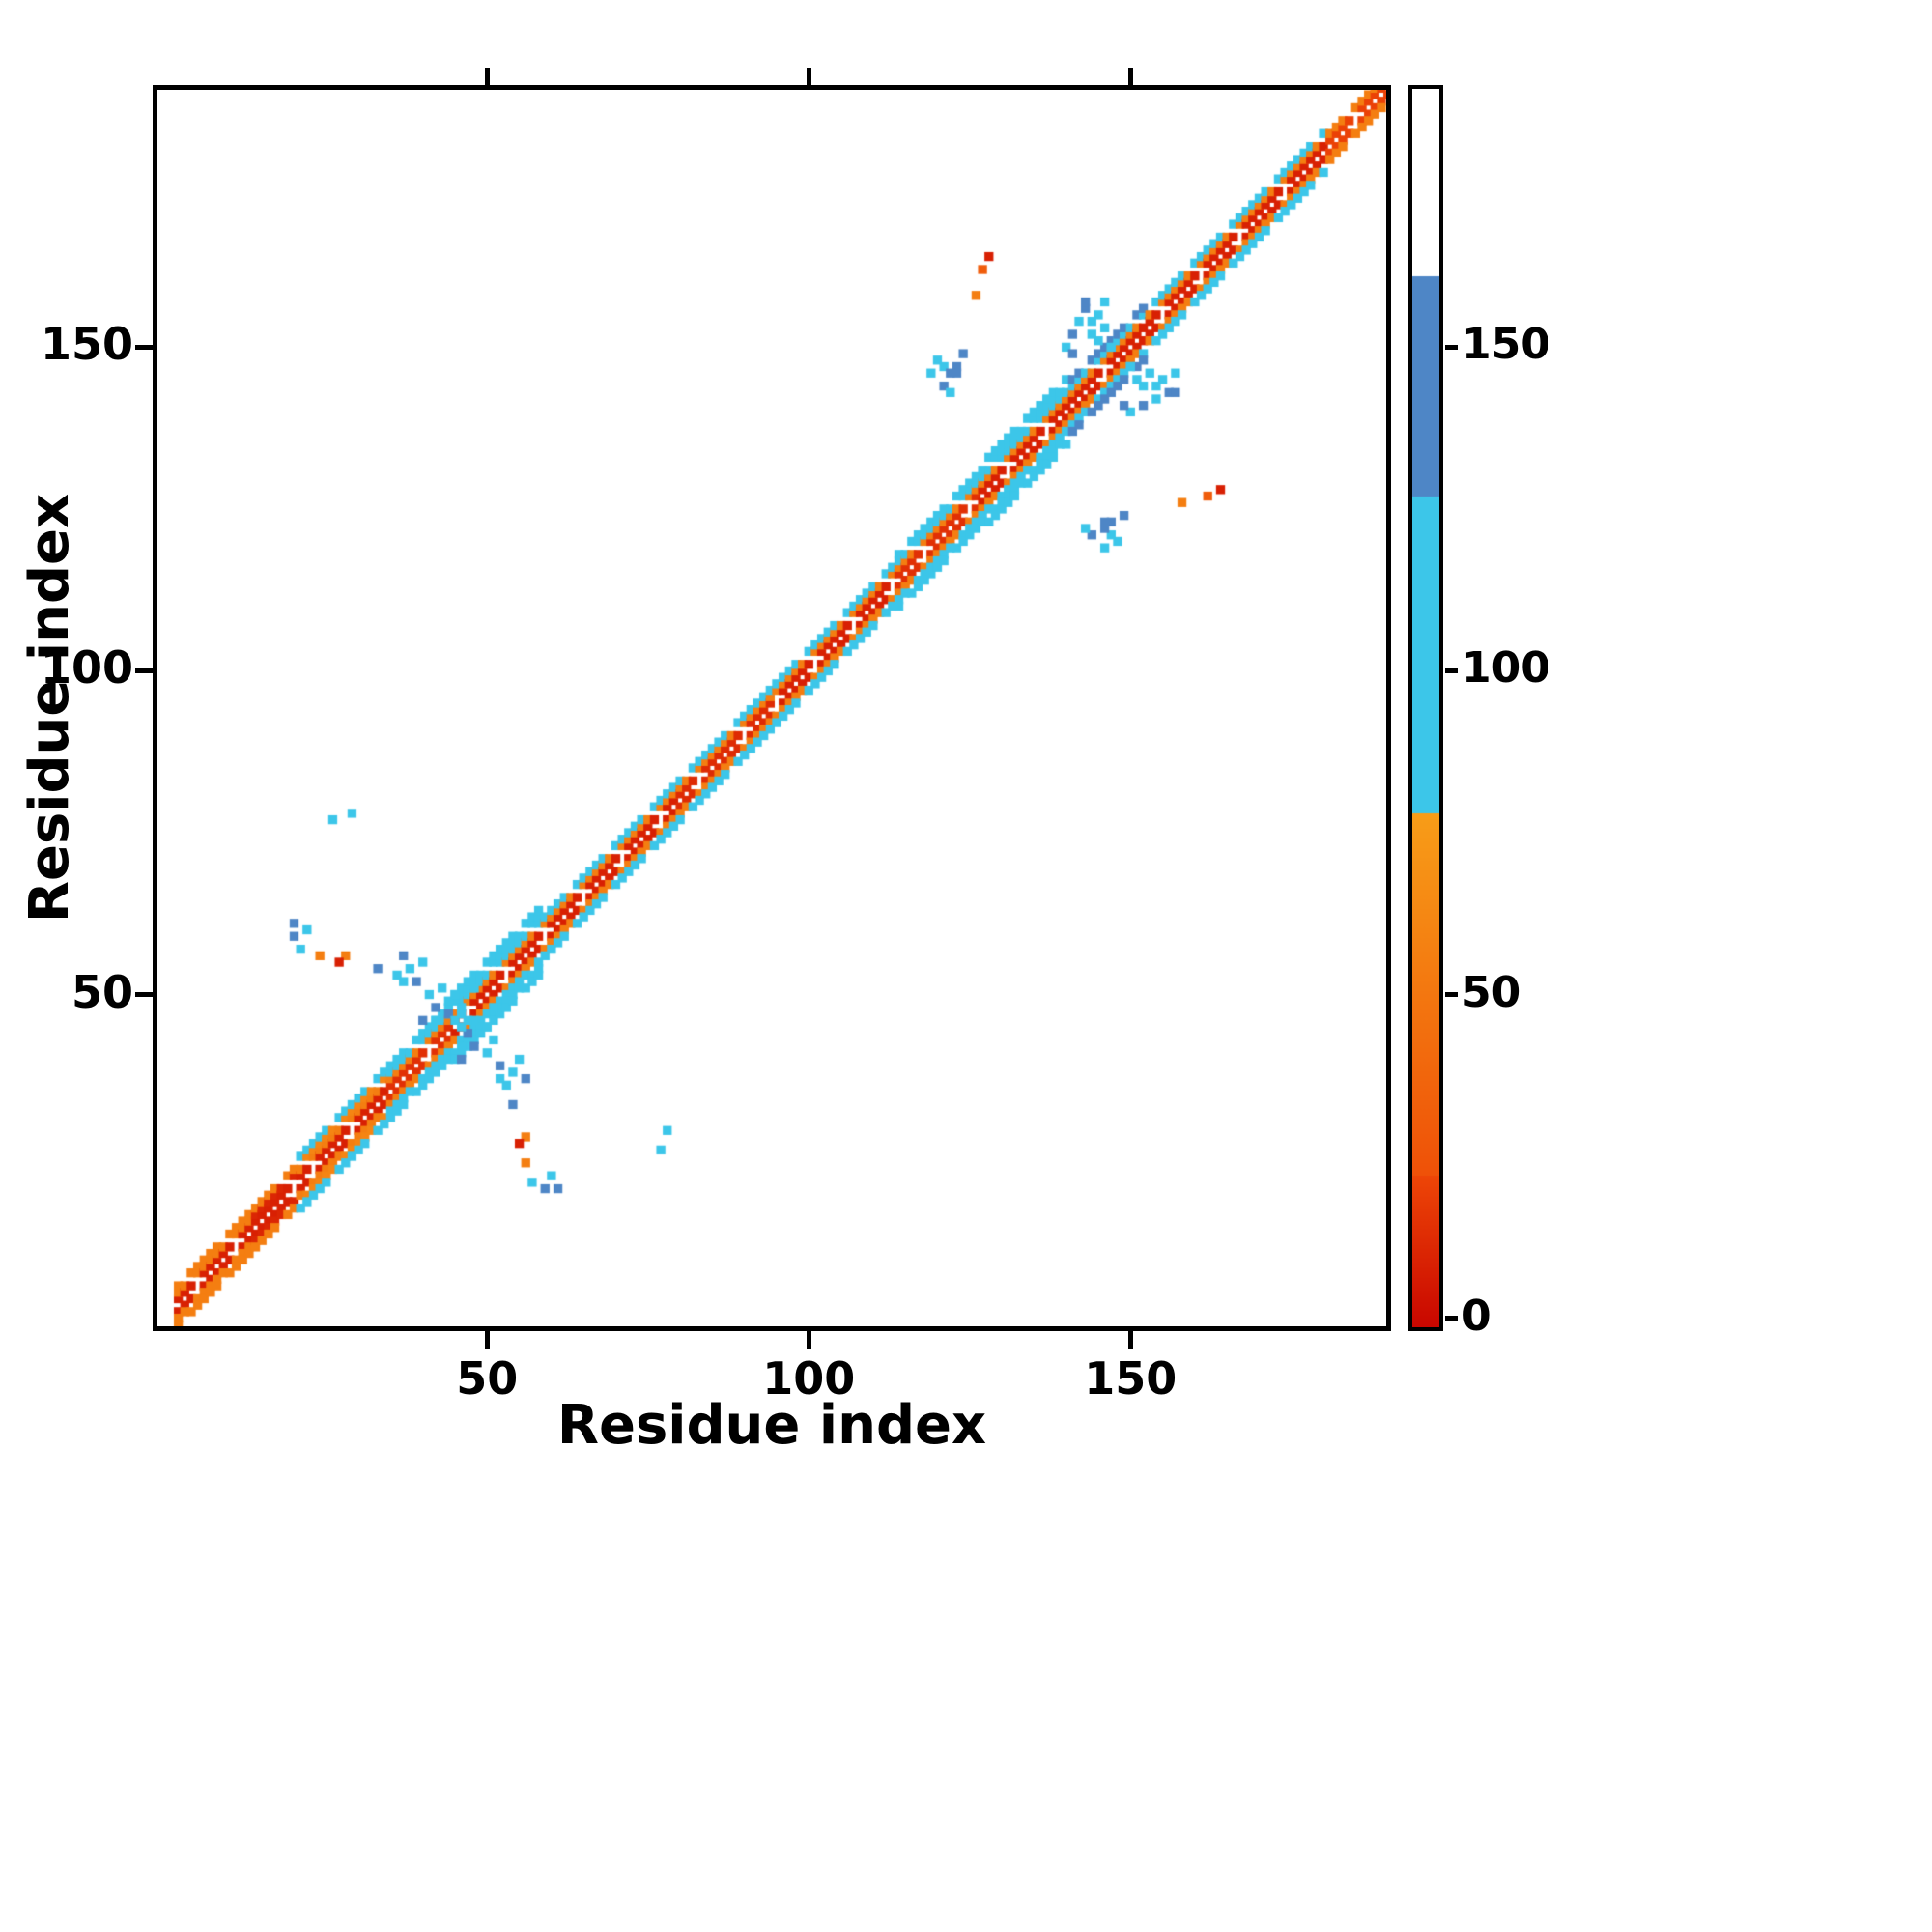 The height and width of the screenshot is (1932, 1932). What do you see at coordinates (1491, 992) in the screenshot?
I see `colorbar-tick-label: 50` at bounding box center [1491, 992].